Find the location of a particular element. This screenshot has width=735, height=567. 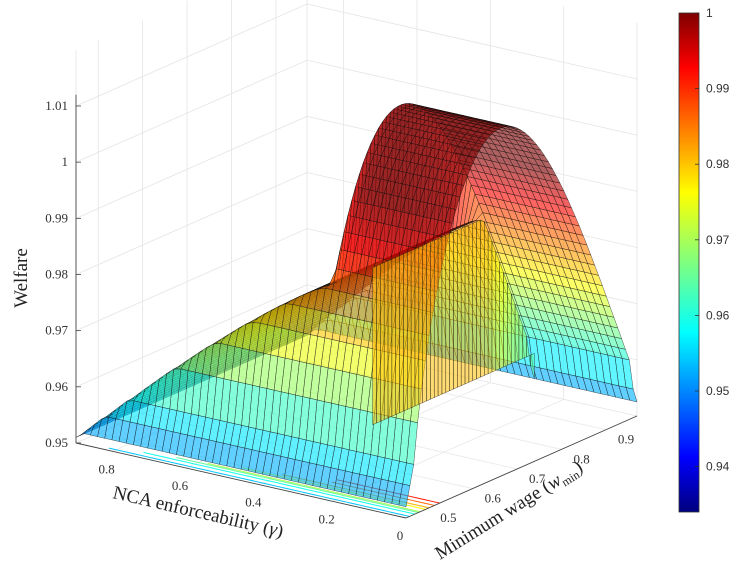

z-axis-label: Welfare is located at coordinates (21, 278).